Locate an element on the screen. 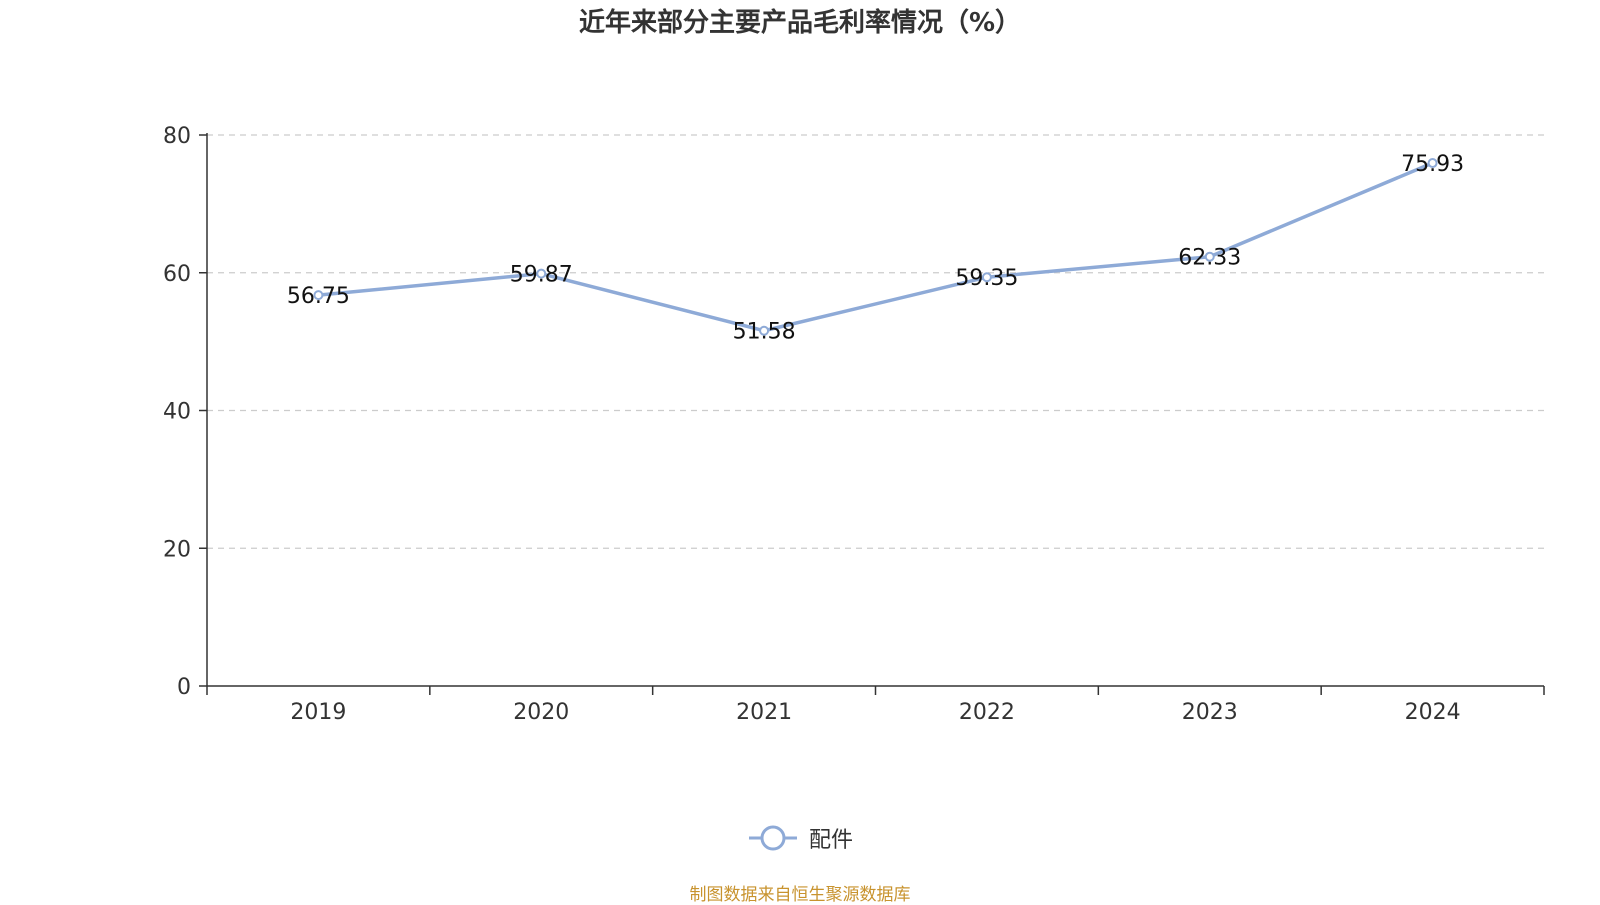 The height and width of the screenshot is (905, 1600). x-tick-label: 2023 is located at coordinates (1210, 712).